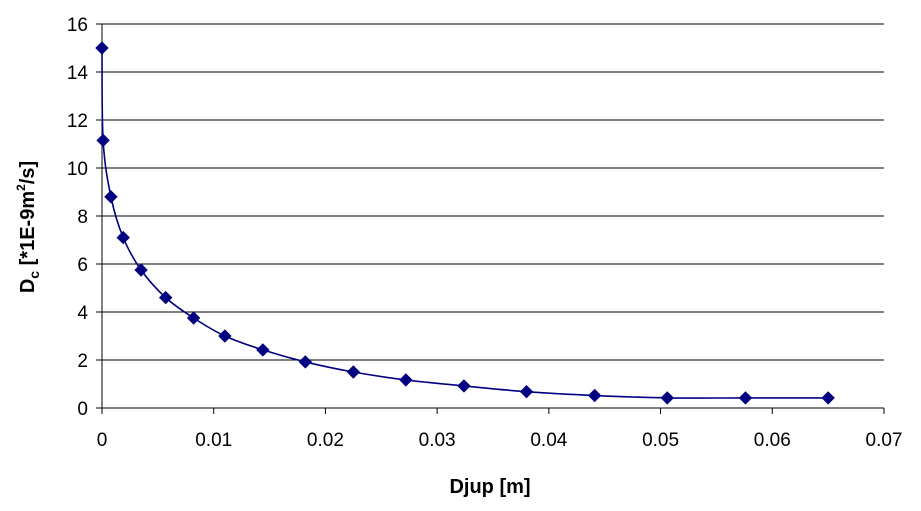  What do you see at coordinates (28, 172) in the screenshot?
I see `y-axis-title-rest2: /s]` at bounding box center [28, 172].